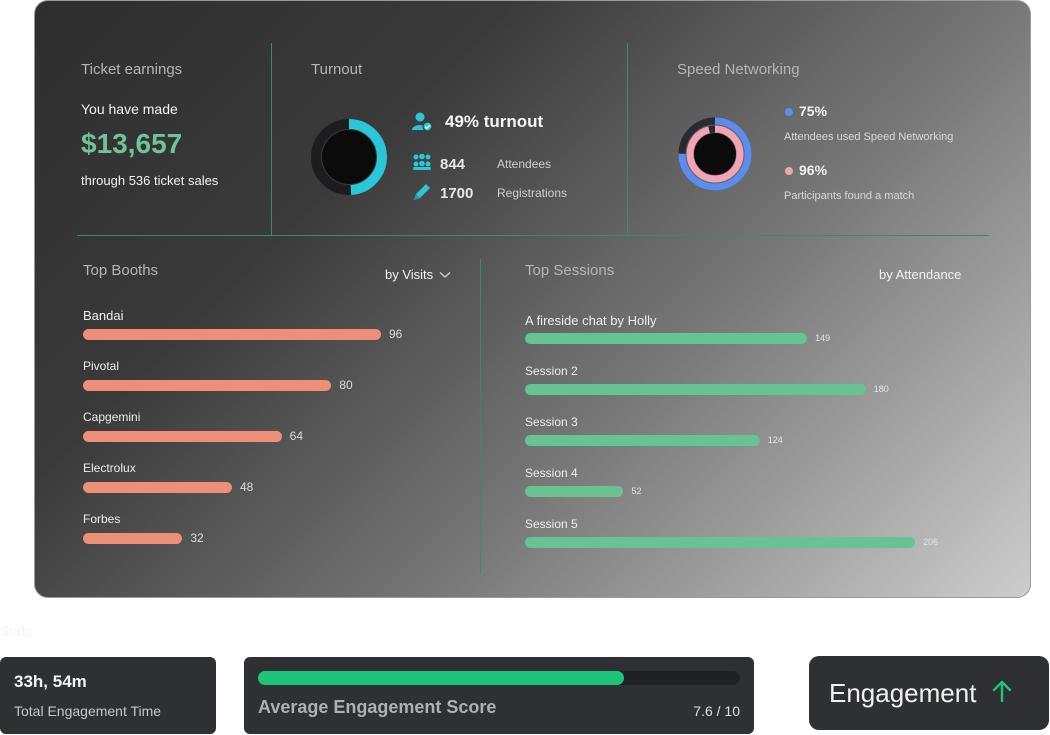 This screenshot has height=735, width=1050. I want to click on engagement-score-card: Average Engagement Score 7.6 / 10, so click(499, 695).